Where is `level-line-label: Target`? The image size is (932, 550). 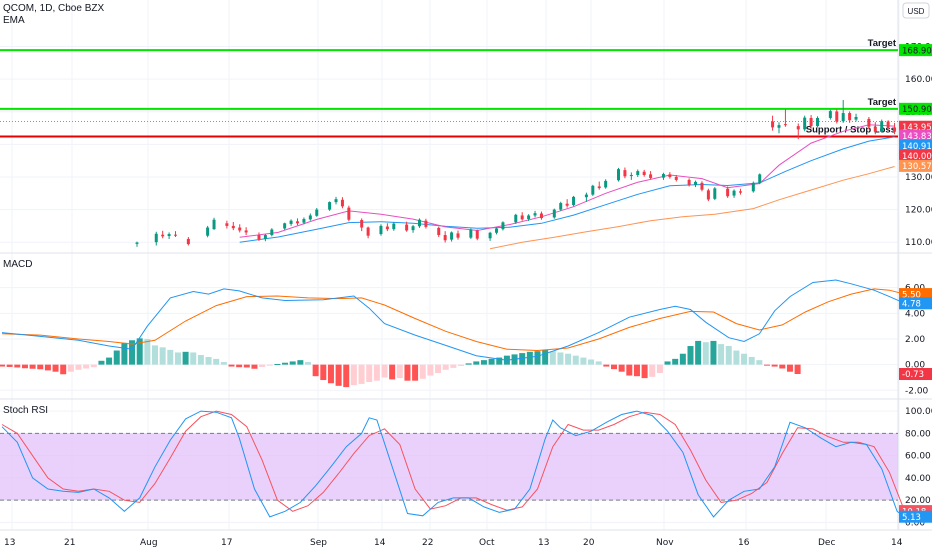 level-line-label: Target is located at coordinates (882, 102).